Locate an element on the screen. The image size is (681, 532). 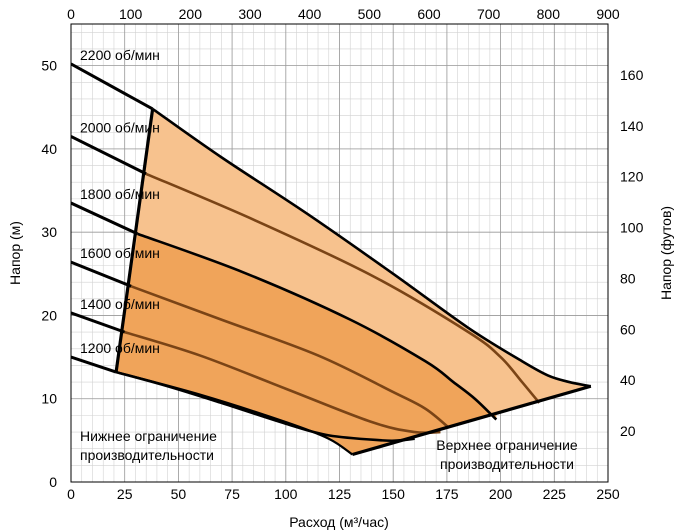
rpm-label: 1800 об/мин is located at coordinates (120, 194).